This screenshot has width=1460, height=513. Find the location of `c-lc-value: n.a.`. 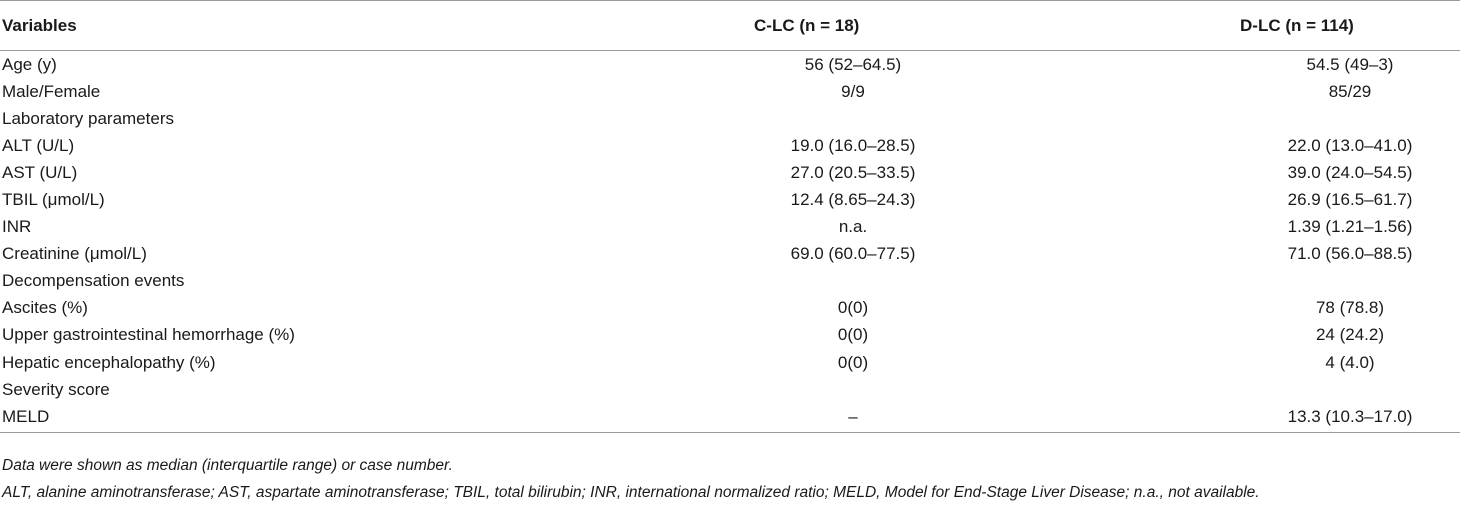

c-lc-value: n.a. is located at coordinates (853, 227).